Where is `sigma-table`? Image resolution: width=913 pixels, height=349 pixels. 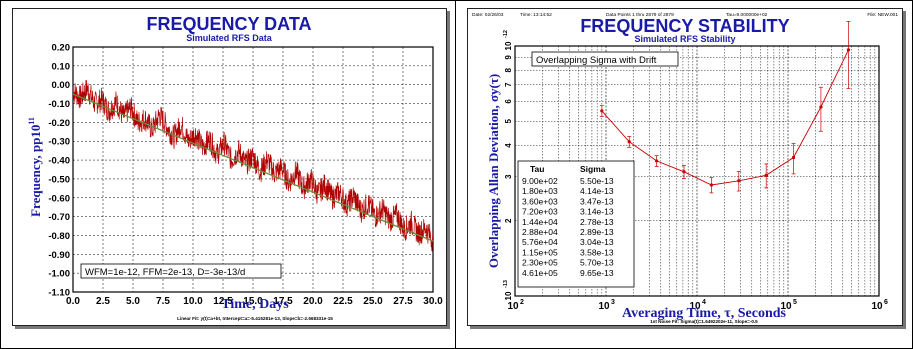 sigma-table is located at coordinates (576, 224).